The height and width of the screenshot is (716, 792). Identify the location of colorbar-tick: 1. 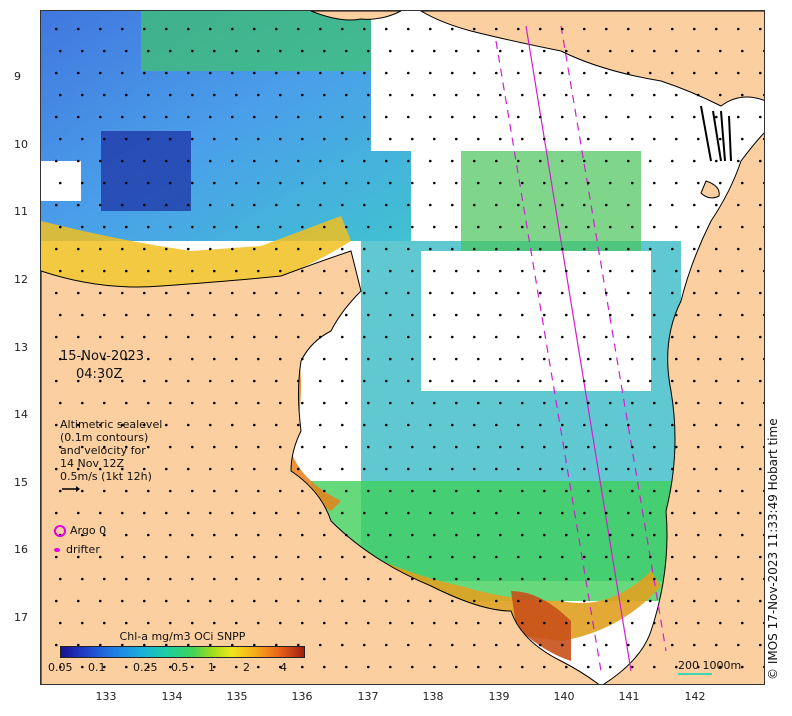
(211, 667).